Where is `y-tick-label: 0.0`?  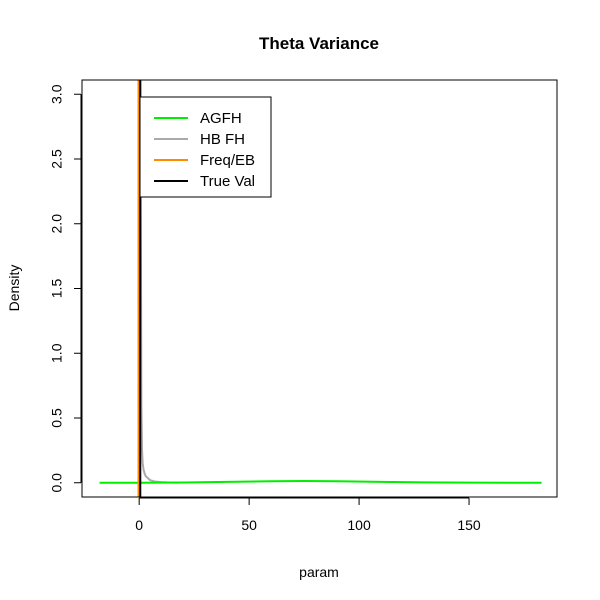
y-tick-label: 0.0 is located at coordinates (57, 483).